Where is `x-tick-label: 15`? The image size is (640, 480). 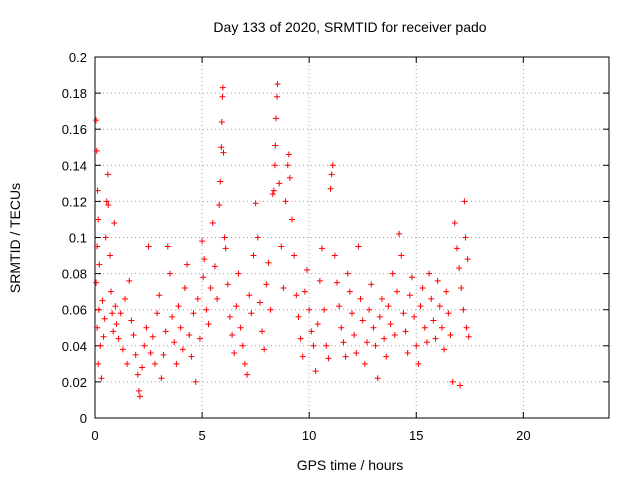 x-tick-label: 15 is located at coordinates (416, 435).